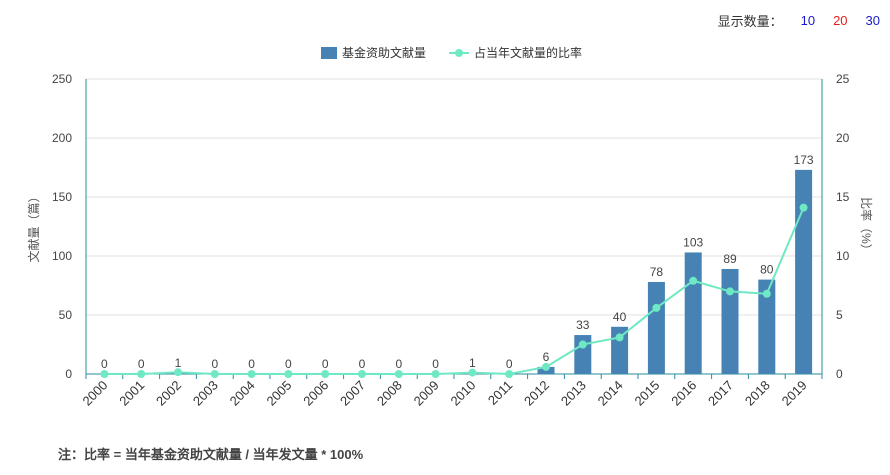  I want to click on bar-value-label: 173, so click(804, 160).